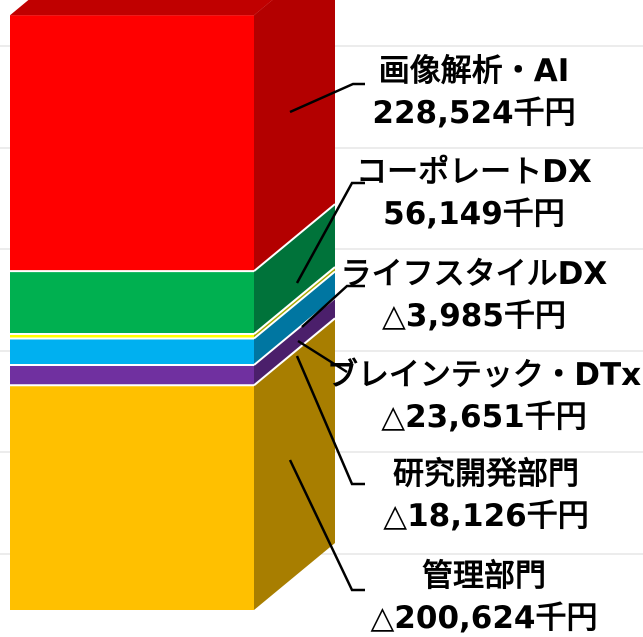 The width and height of the screenshot is (643, 637). I want to click on series-name-label: 管理部門, so click(484, 576).